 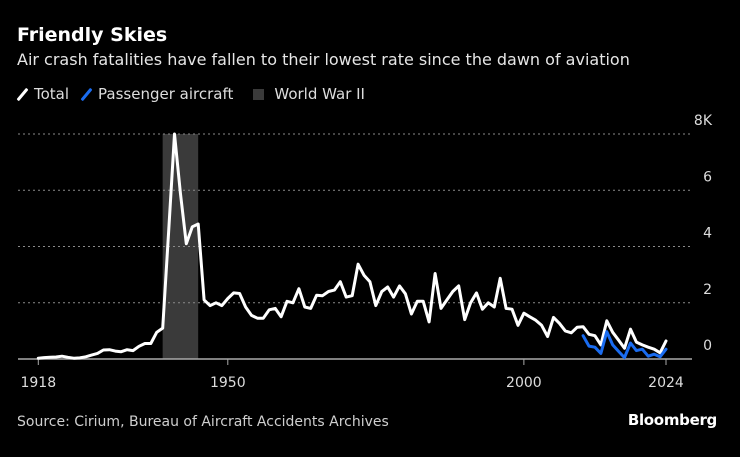 What do you see at coordinates (319, 94) in the screenshot?
I see `legend-label-wwii: World War II` at bounding box center [319, 94].